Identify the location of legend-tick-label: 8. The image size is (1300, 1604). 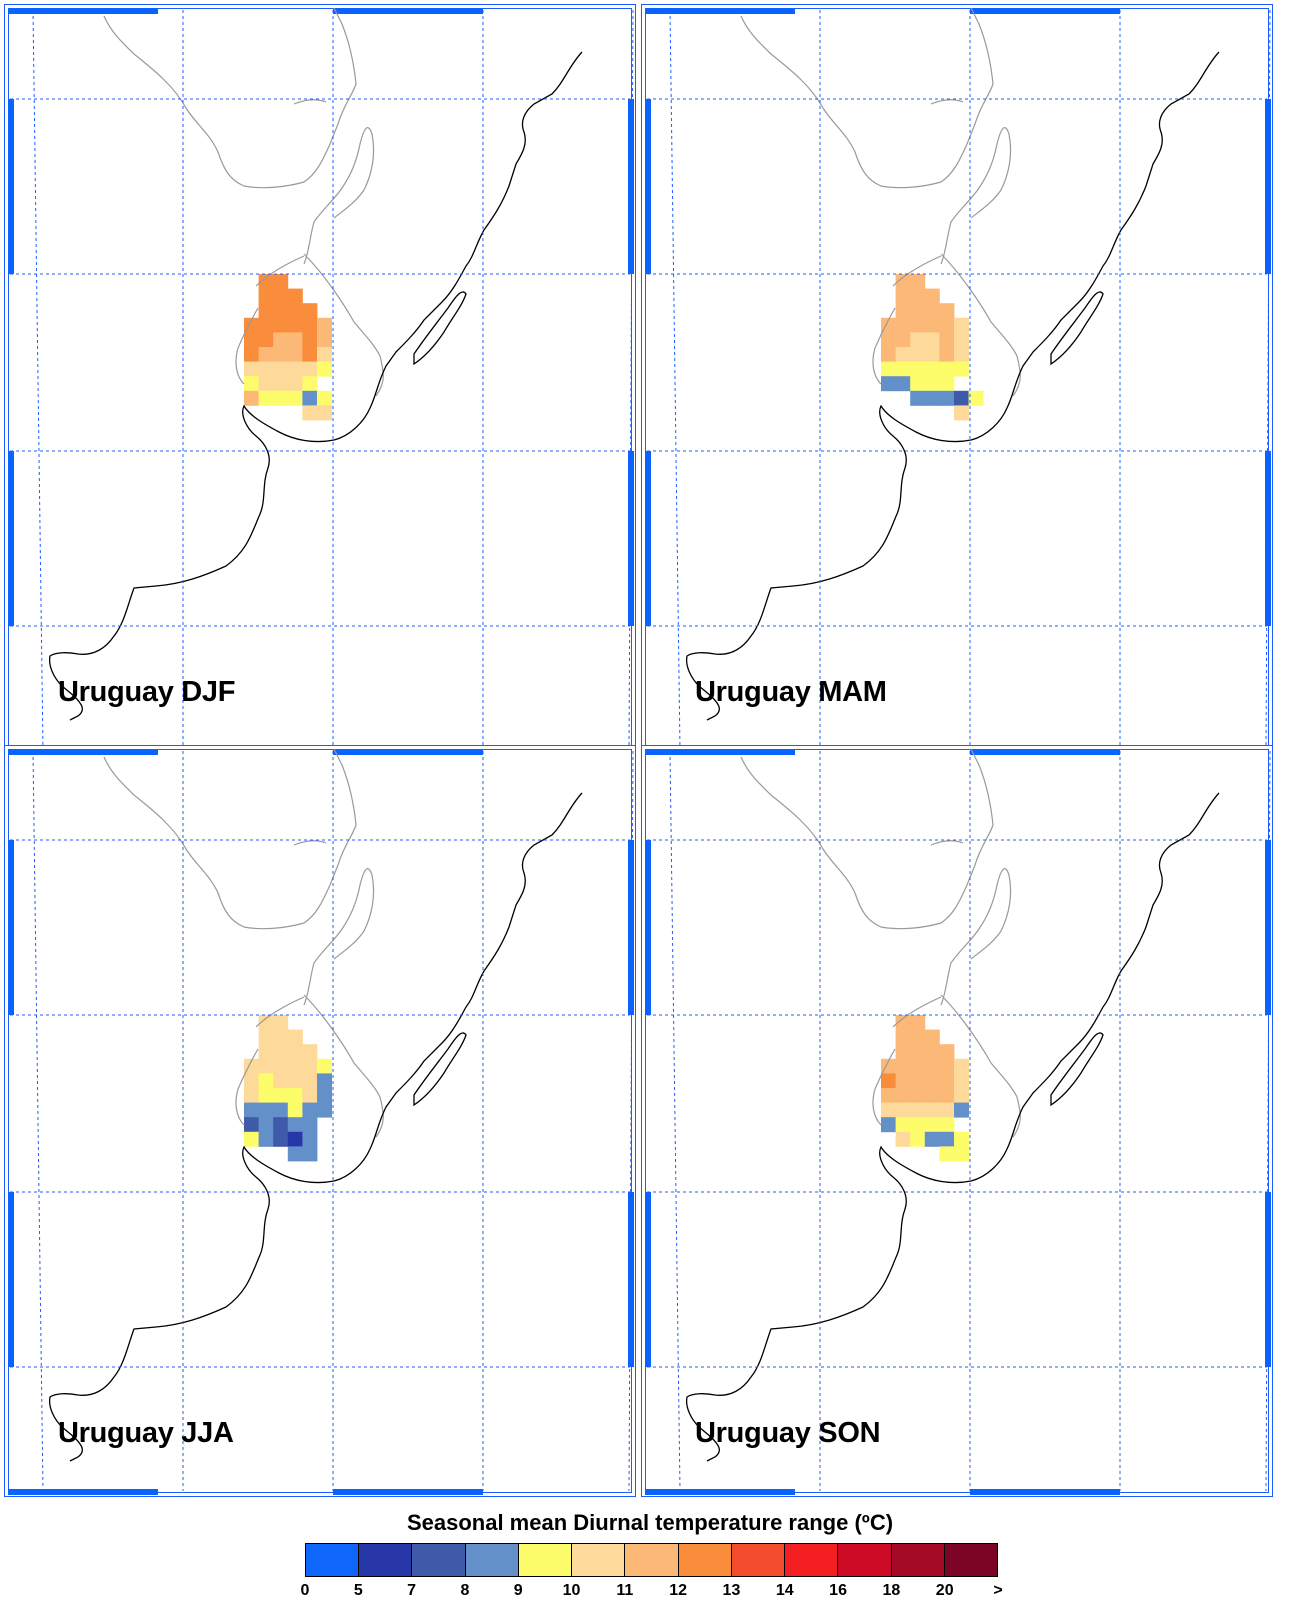
(465, 1590).